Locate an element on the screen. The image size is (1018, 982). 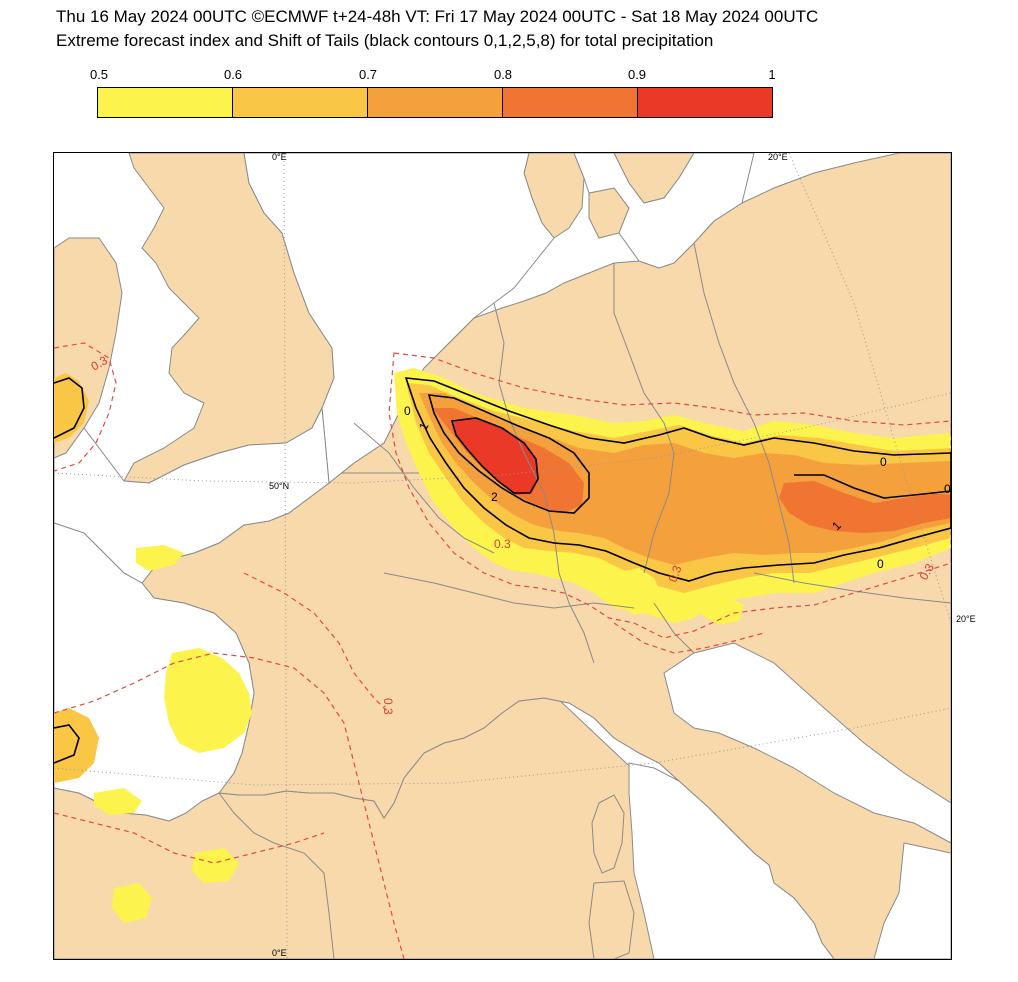
grid-label-bottom-0e: 0°E is located at coordinates (279, 953).